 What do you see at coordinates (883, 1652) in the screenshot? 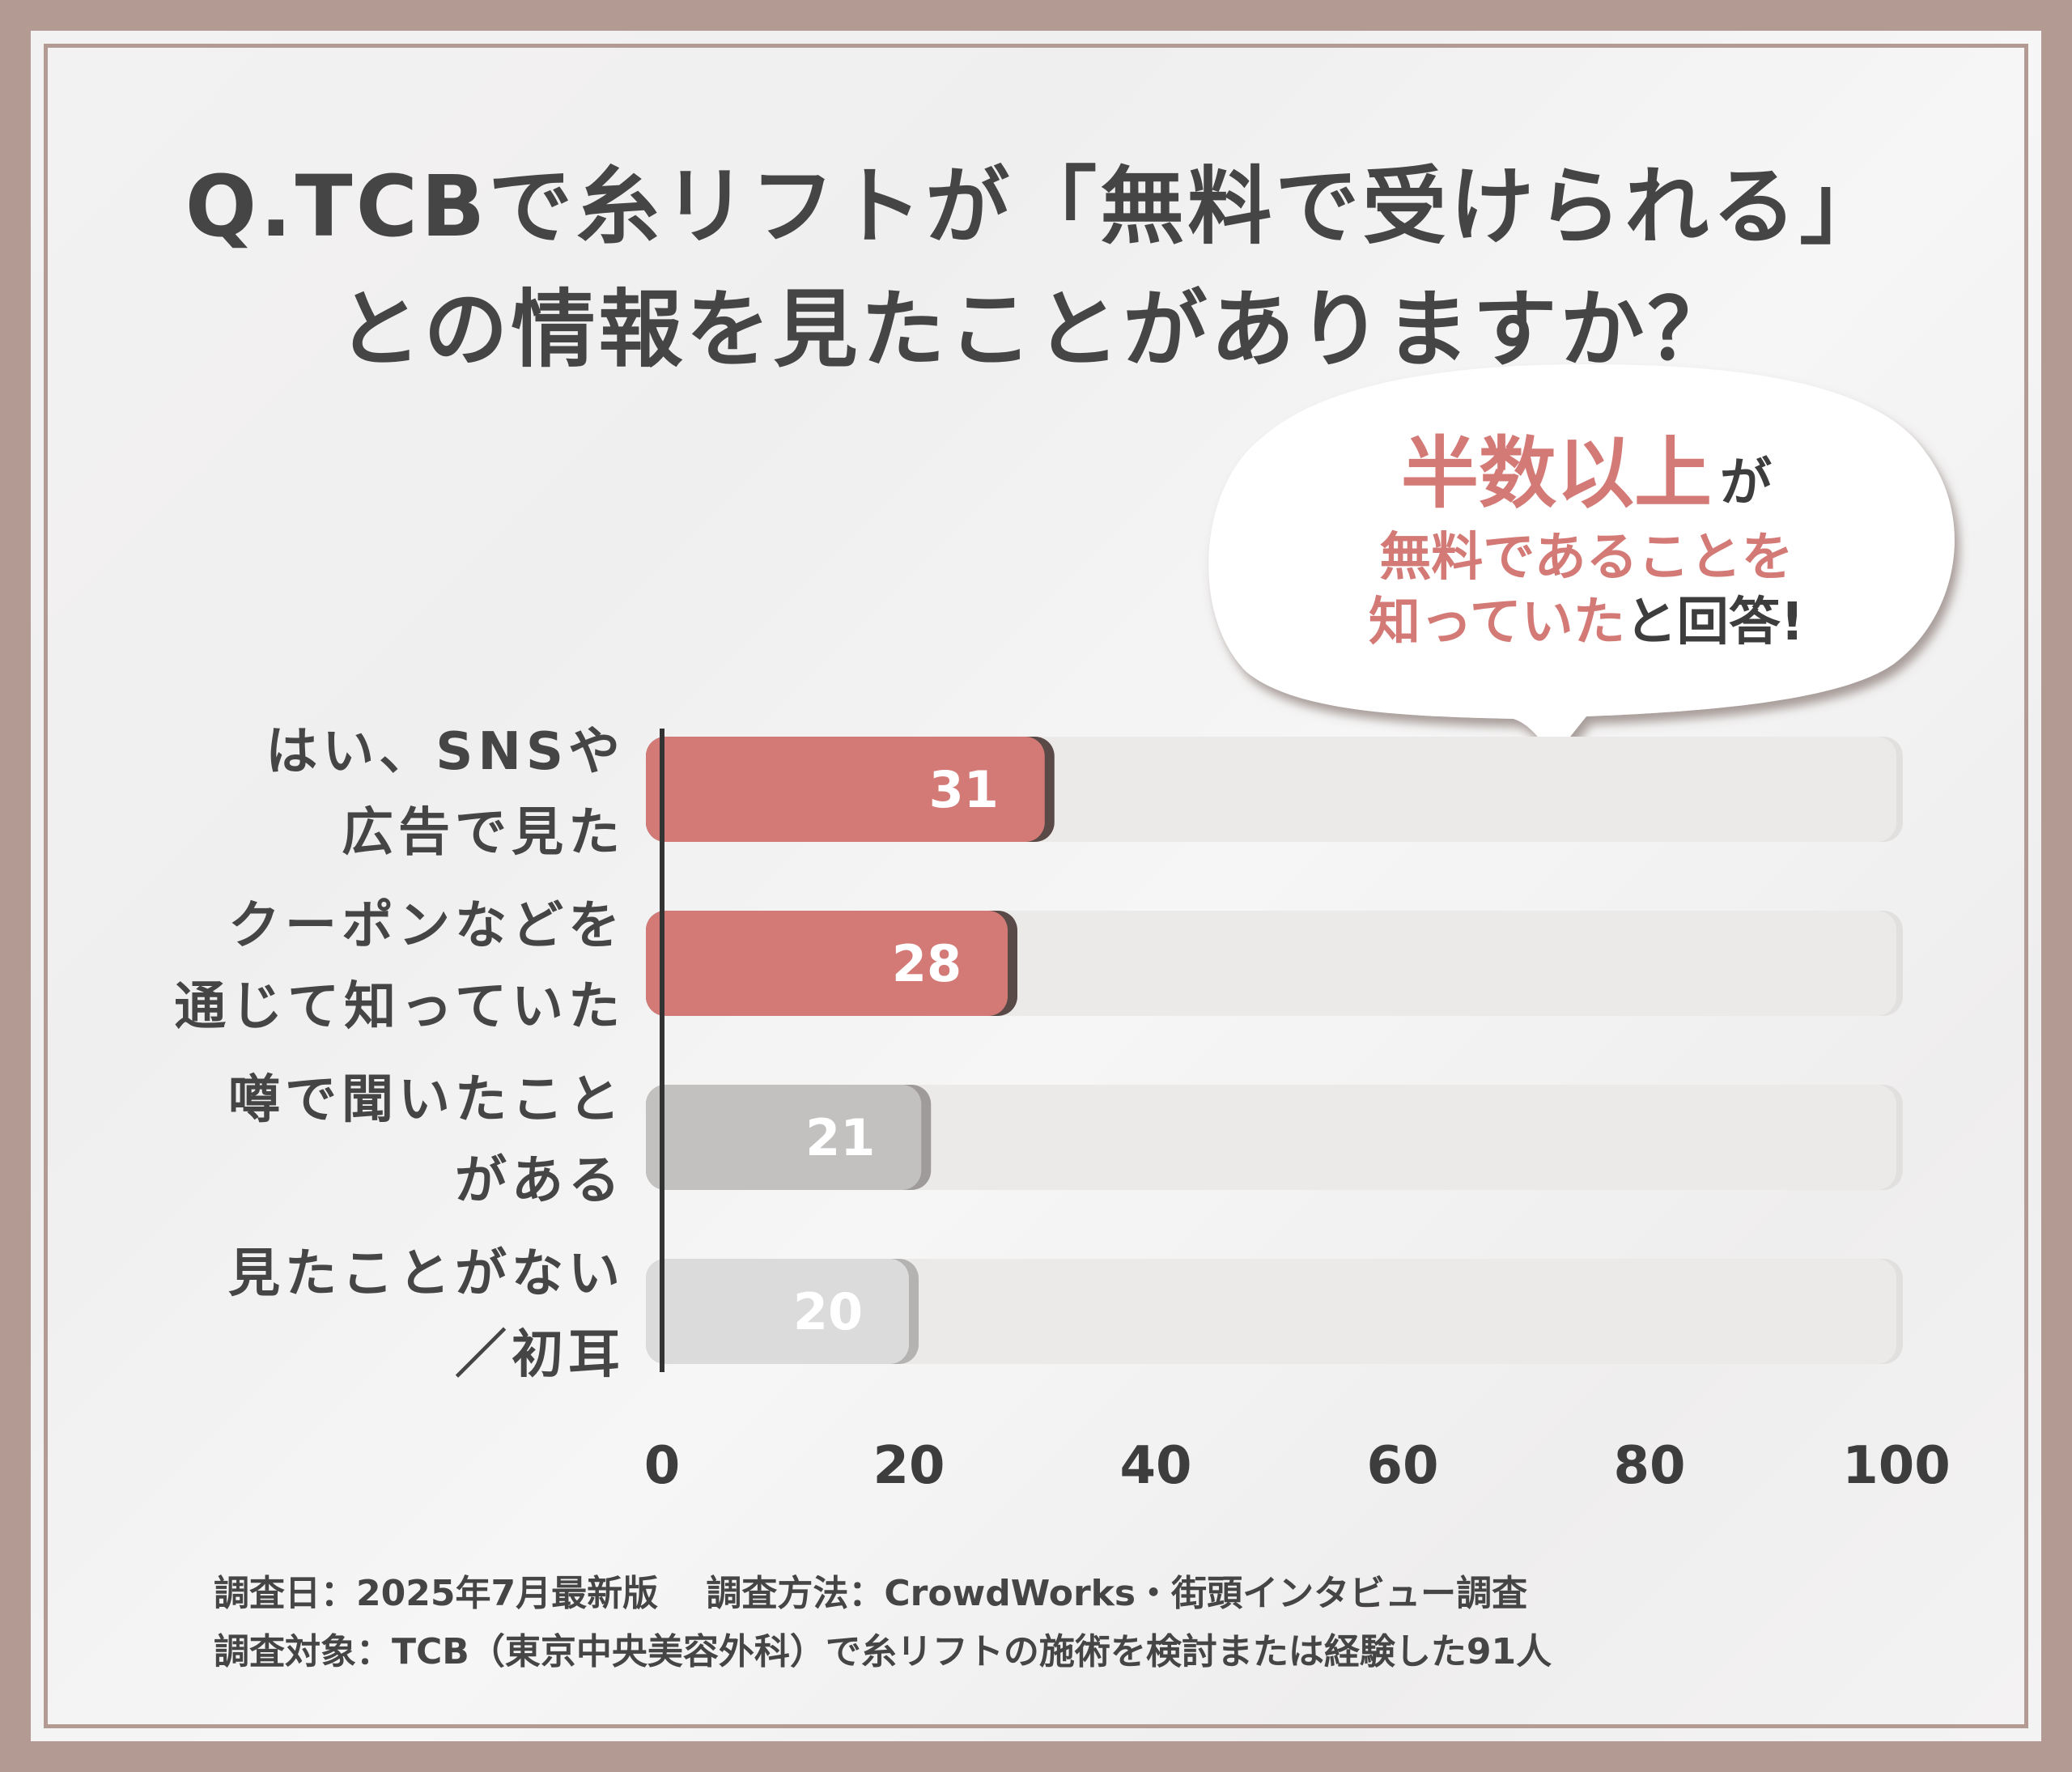
I see `survey-footer-line-2: 調査対象：TCB（東京中央美容外科）で糸リフトの施術を検討または経験した91人` at bounding box center [883, 1652].